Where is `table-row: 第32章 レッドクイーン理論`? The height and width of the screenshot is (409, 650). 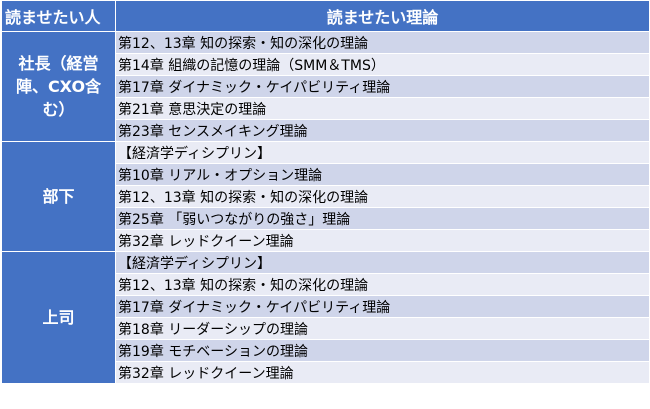 table-row: 第32章 レッドクイーン理論 is located at coordinates (326, 372).